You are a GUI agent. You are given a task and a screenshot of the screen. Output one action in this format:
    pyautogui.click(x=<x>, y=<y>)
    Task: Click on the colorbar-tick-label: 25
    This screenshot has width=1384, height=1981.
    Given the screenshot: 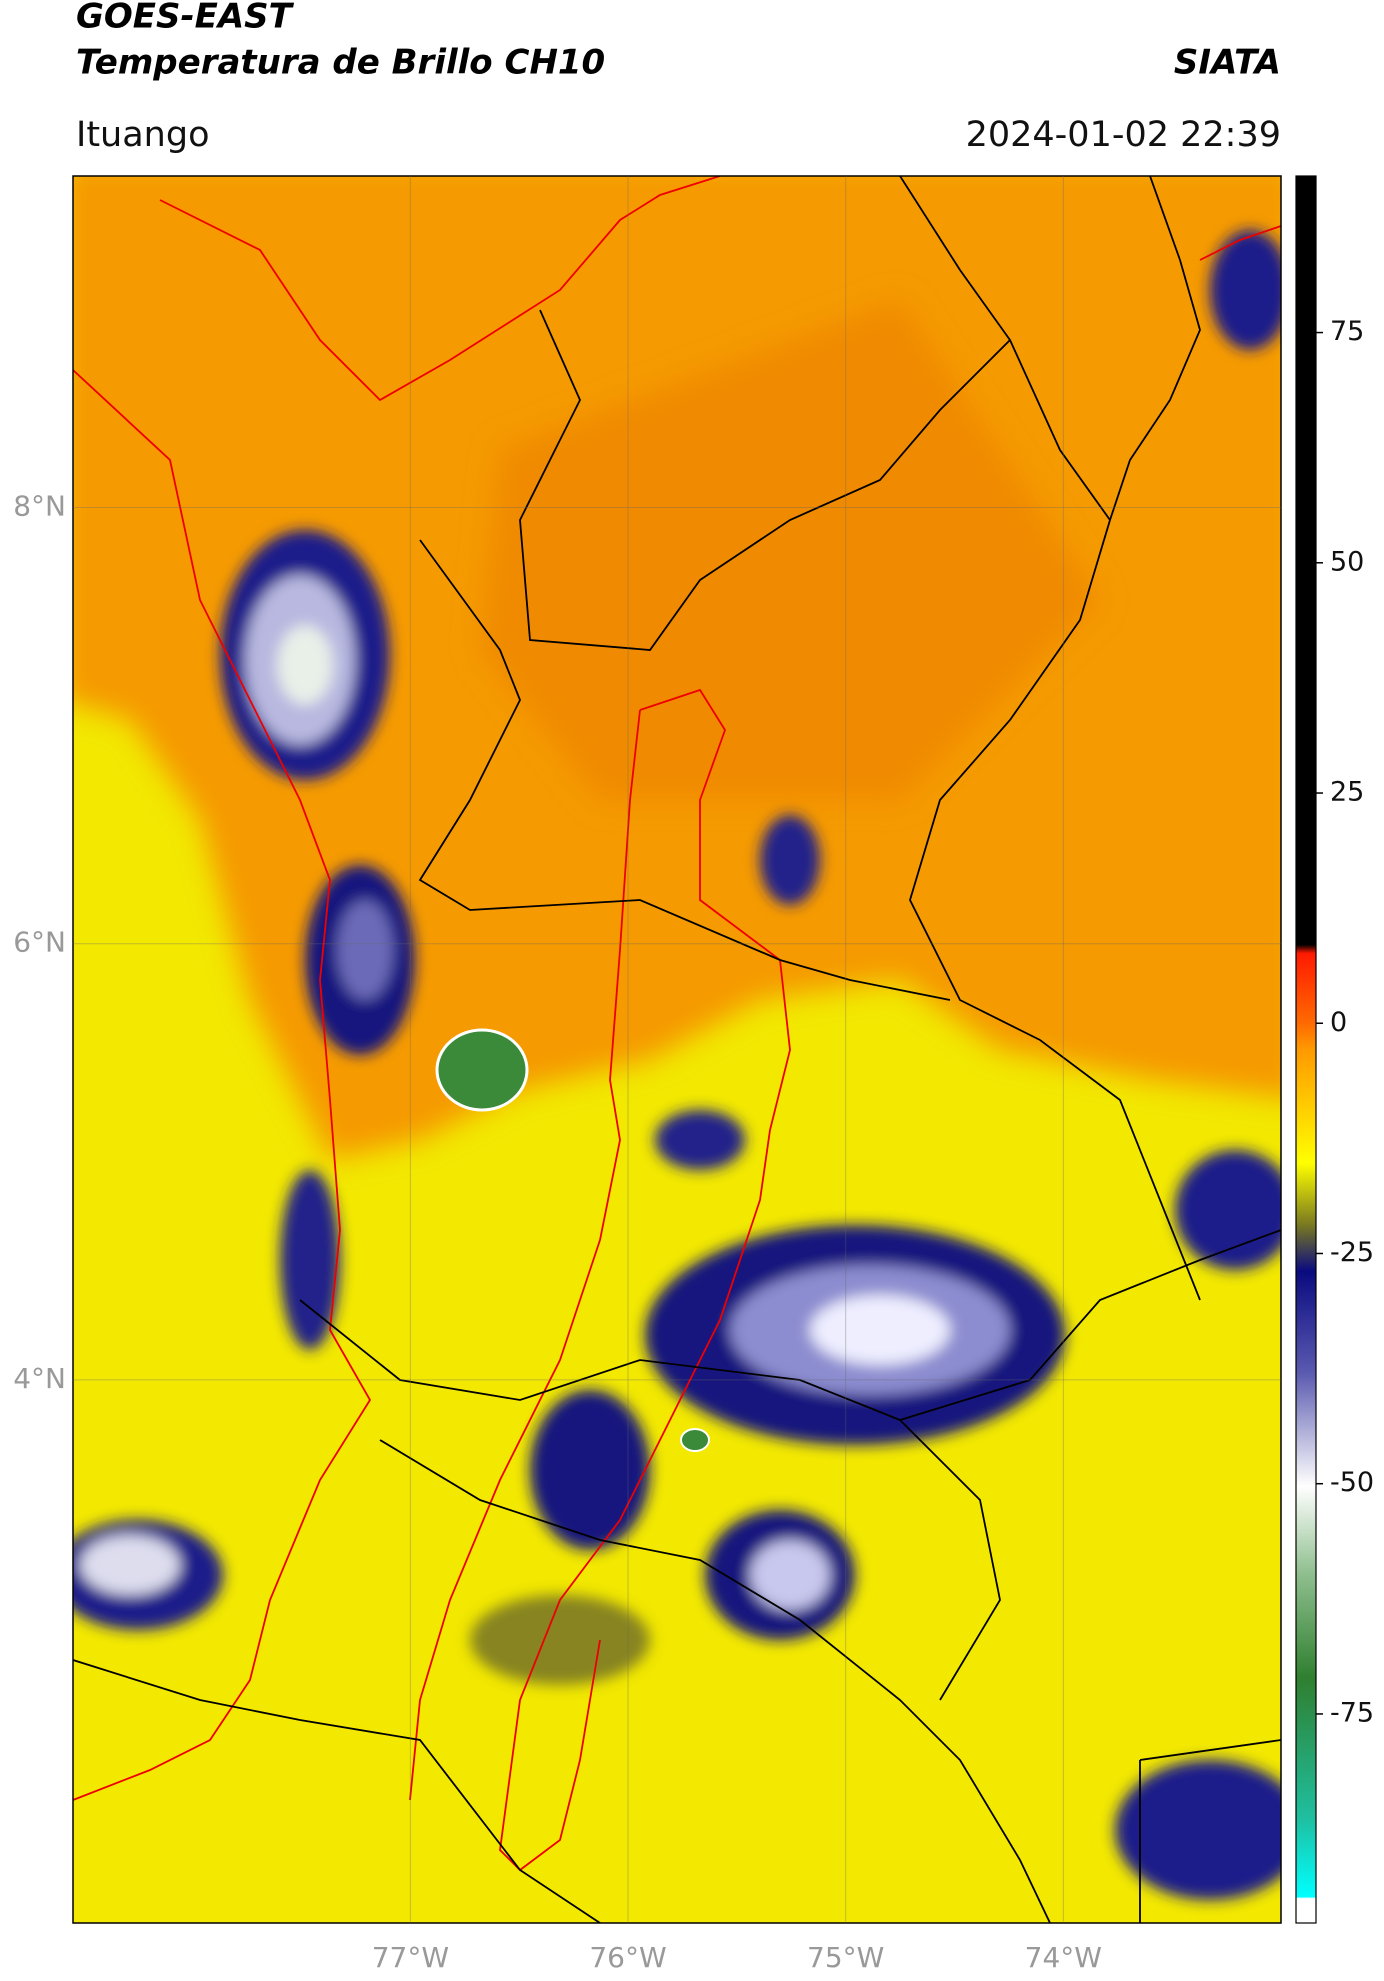 What is the action you would take?
    pyautogui.click(x=1347, y=792)
    